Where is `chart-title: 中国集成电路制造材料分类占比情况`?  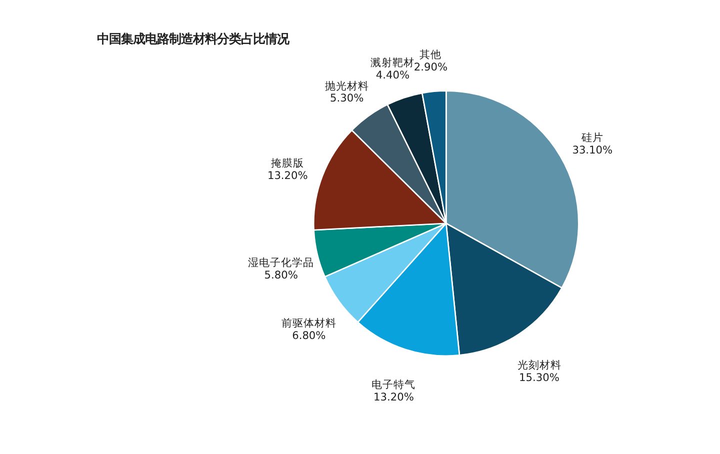
chart-title: 中国集成电路制造材料分类占比情况 is located at coordinates (193, 39).